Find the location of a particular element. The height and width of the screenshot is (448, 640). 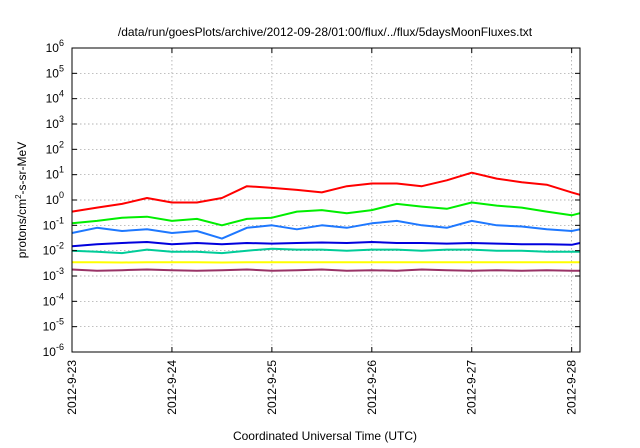

y-tick-label: 10² is located at coordinates (55, 147).